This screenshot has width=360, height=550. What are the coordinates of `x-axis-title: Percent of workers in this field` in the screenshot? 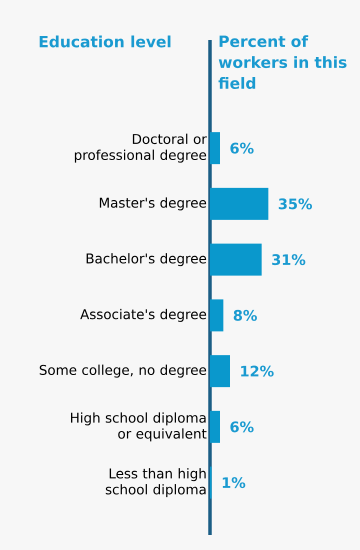 It's located at (282, 62).